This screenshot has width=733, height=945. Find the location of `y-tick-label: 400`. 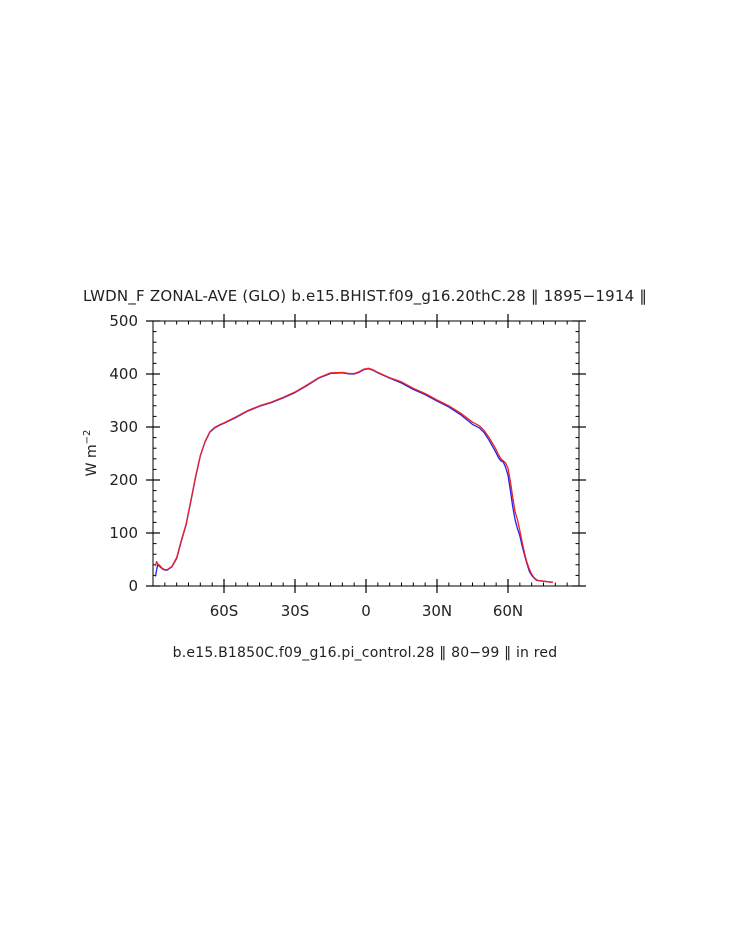

y-tick-label: 400 is located at coordinates (123, 374).